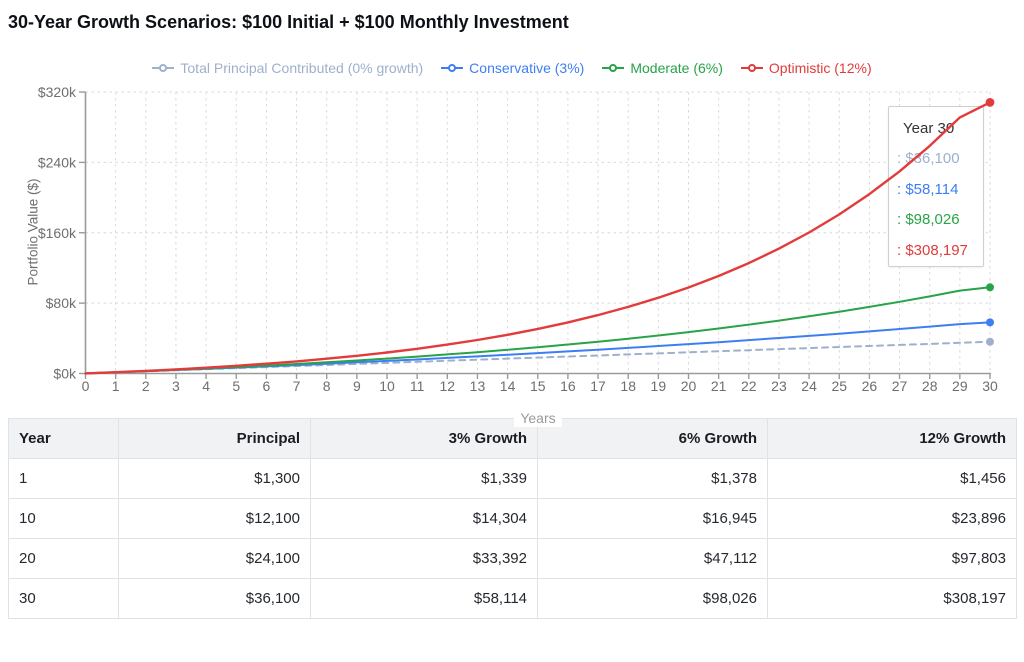 This screenshot has width=1024, height=662. I want to click on x-tick-label: 20, so click(689, 386).